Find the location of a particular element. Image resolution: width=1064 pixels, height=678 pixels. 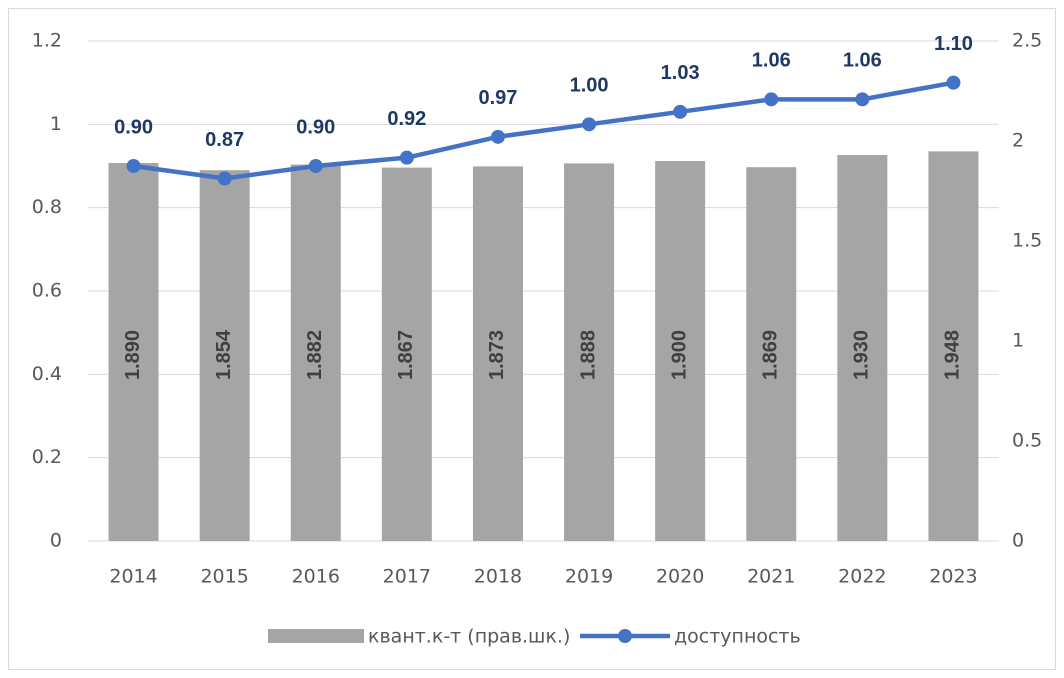

x-tick-label: 2018 is located at coordinates (498, 577).